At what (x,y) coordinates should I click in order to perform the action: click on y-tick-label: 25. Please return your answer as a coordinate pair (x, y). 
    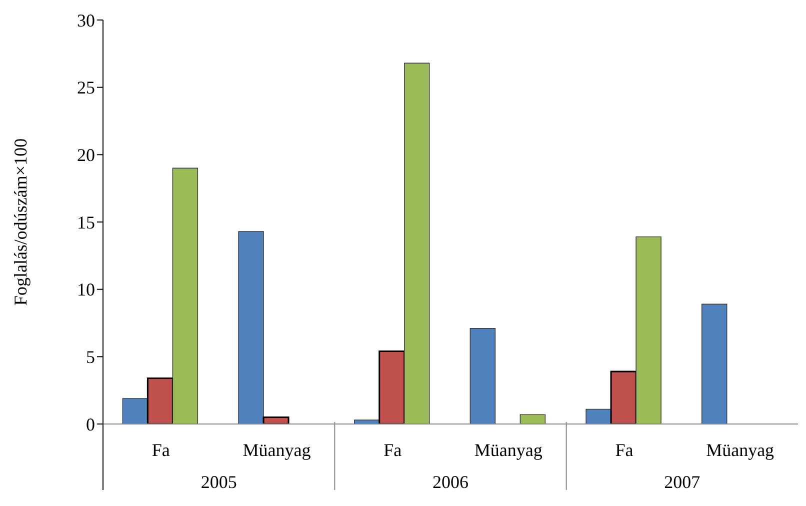
    Looking at the image, I should click on (86, 88).